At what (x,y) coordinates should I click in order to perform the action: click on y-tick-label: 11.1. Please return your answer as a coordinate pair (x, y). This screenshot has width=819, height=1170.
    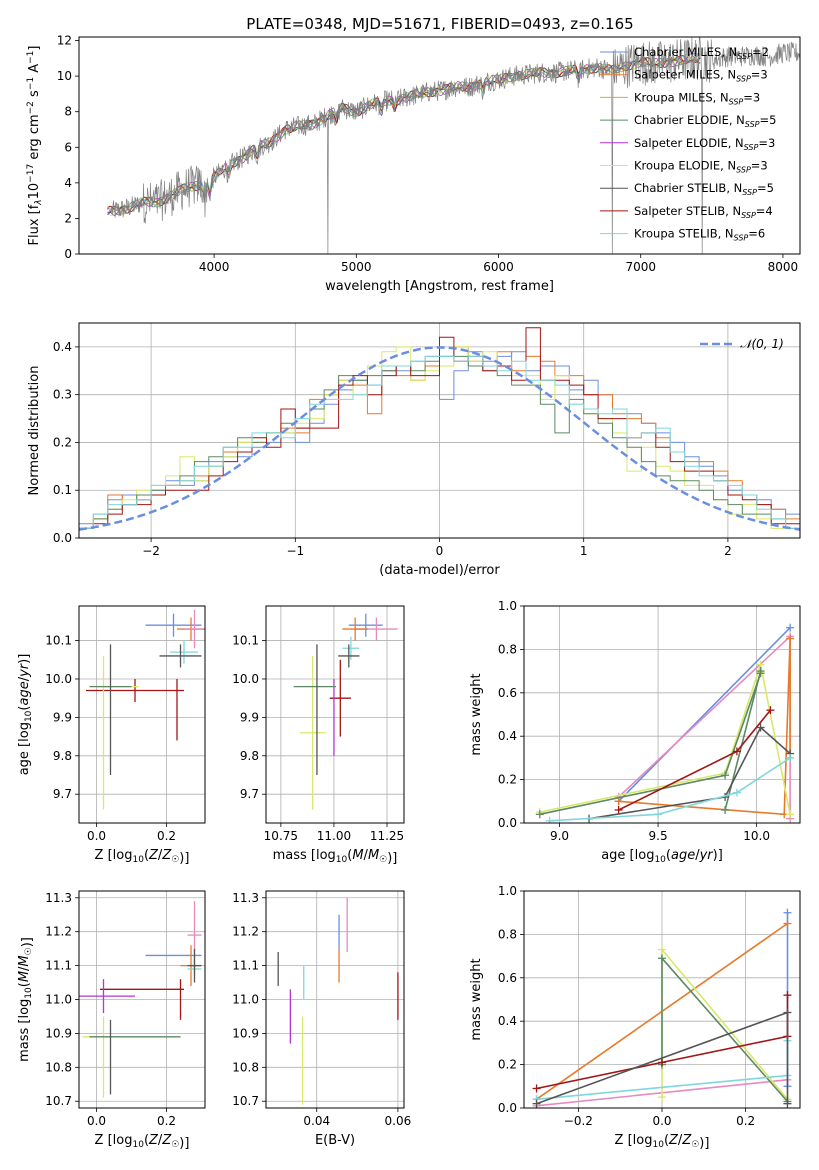
    Looking at the image, I should click on (245, 966).